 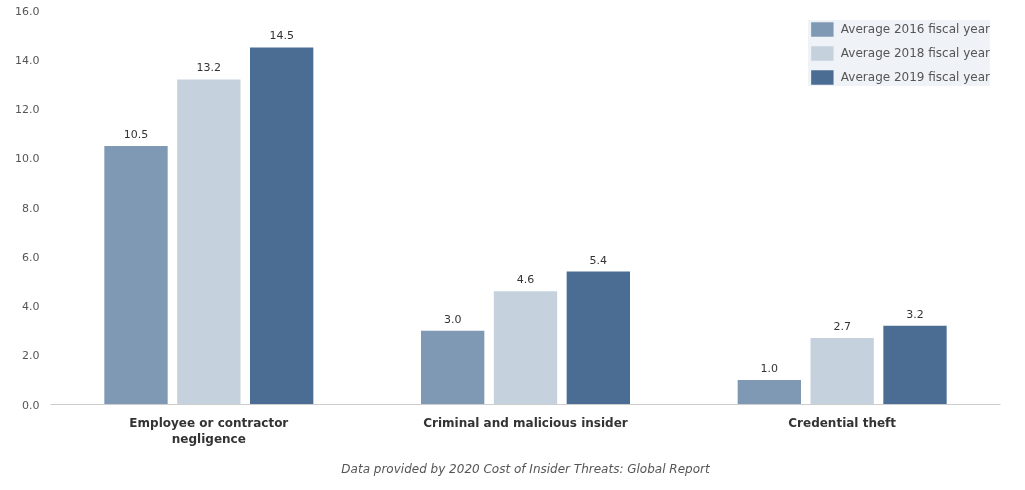 I want to click on y-tick-label: 0.0, so click(x=31, y=405).